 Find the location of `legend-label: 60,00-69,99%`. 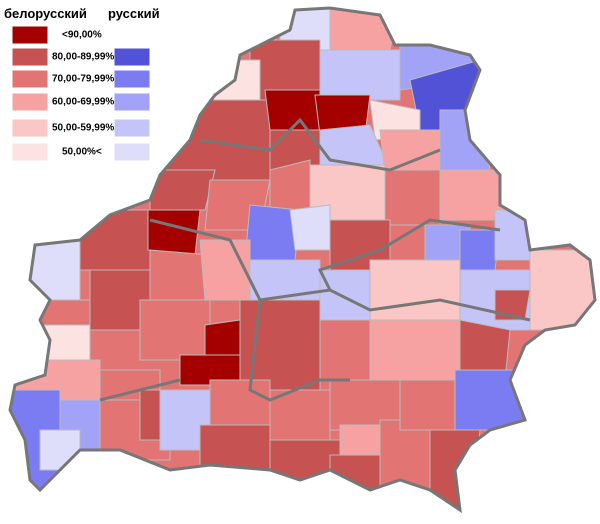

legend-label: 60,00-69,99% is located at coordinates (83, 102).